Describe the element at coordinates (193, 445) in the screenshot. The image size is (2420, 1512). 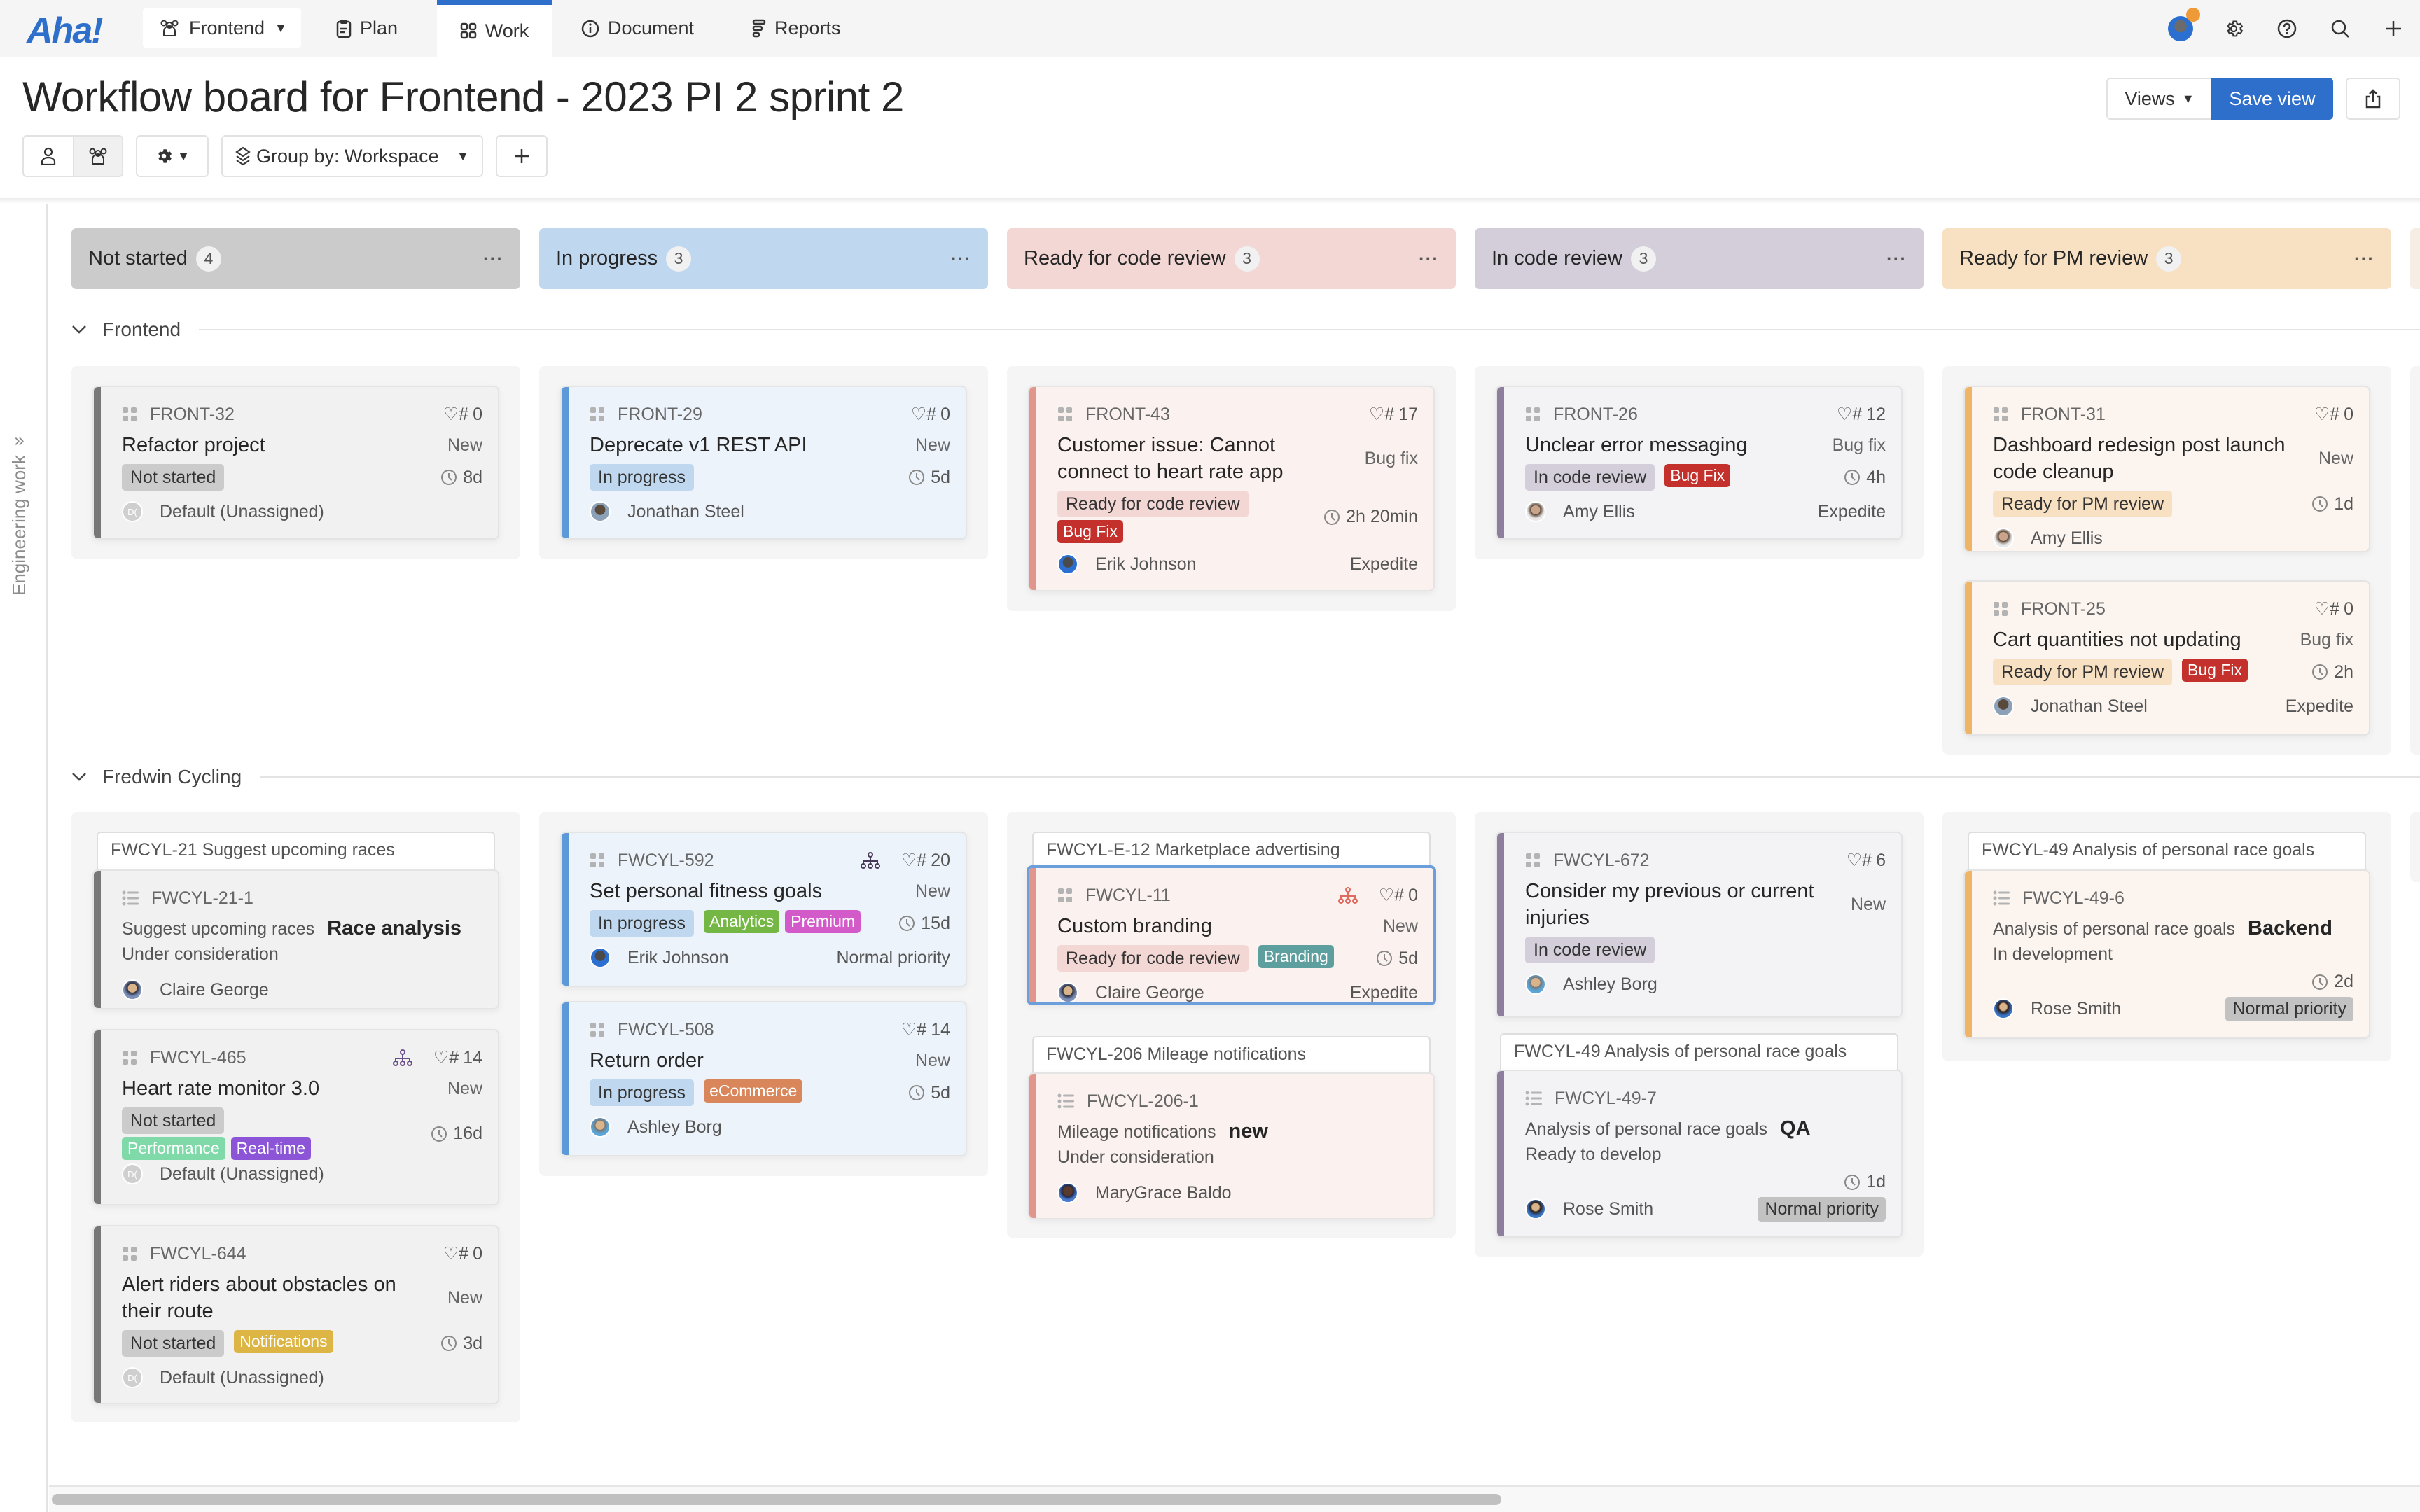
I see `card-title: Refactor project` at that location.